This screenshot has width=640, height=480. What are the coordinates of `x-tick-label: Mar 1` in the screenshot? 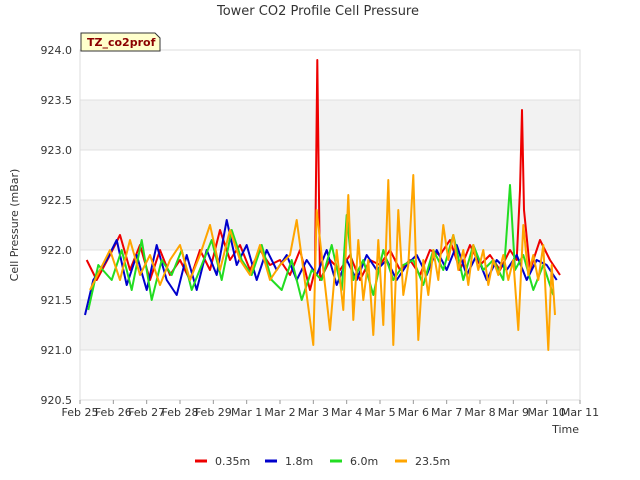 It's located at (246, 412).